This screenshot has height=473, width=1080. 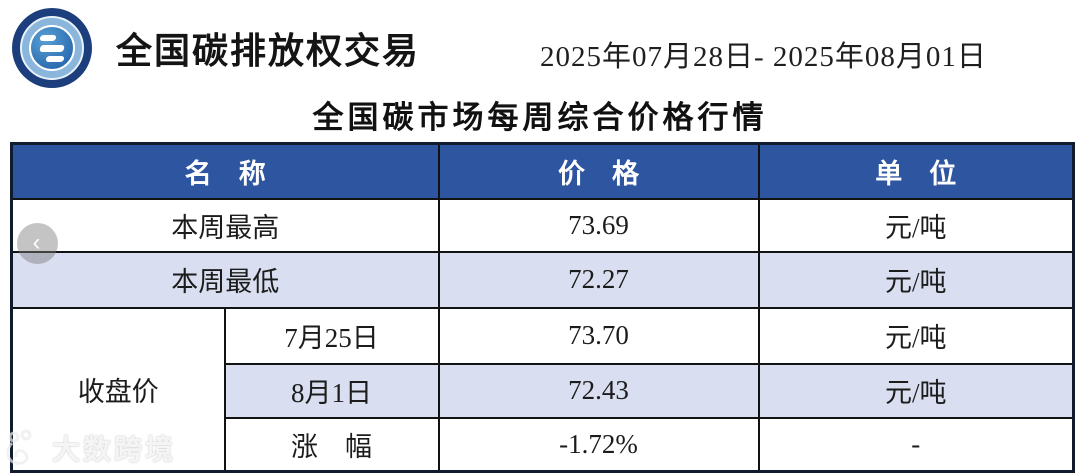 I want to click on table-row: 本周最高 73.69 元/吨, so click(x=542, y=225).